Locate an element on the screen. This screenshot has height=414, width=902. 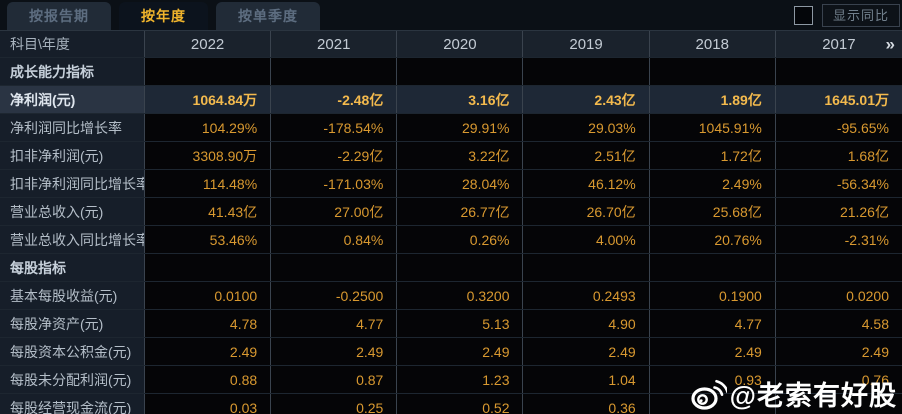
column-header-2017: 2017 » is located at coordinates (838, 44).